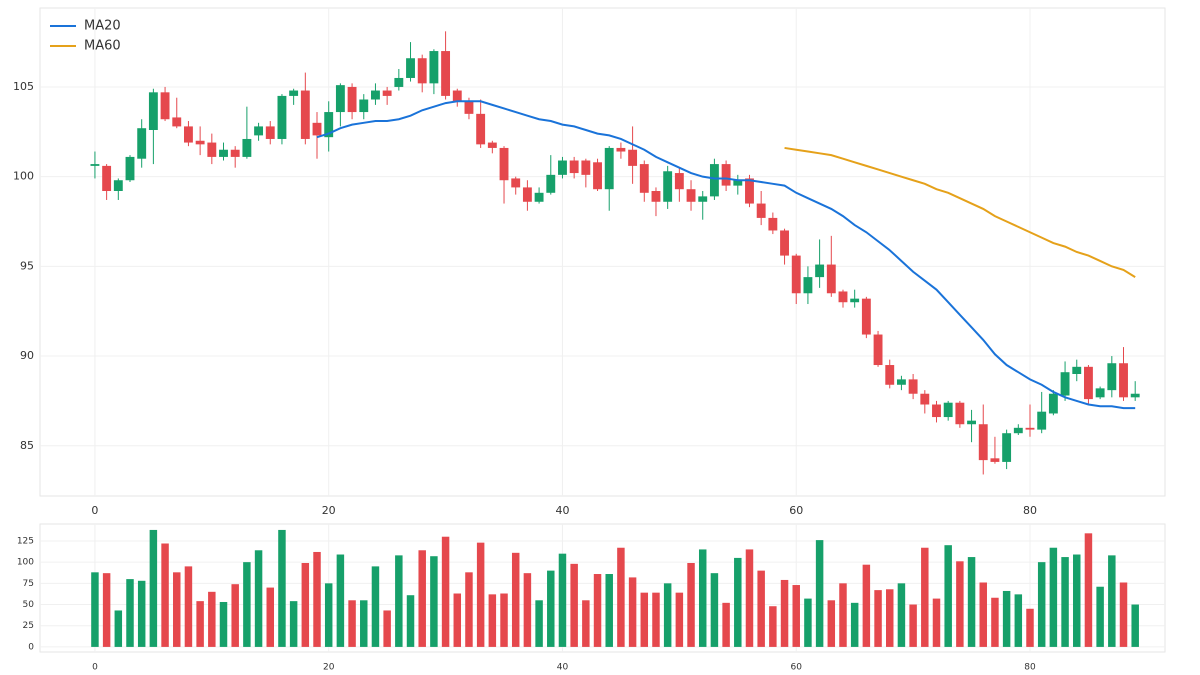 This screenshot has height=675, width=1200. What do you see at coordinates (796, 510) in the screenshot?
I see `x-tick-label: 60` at bounding box center [796, 510].